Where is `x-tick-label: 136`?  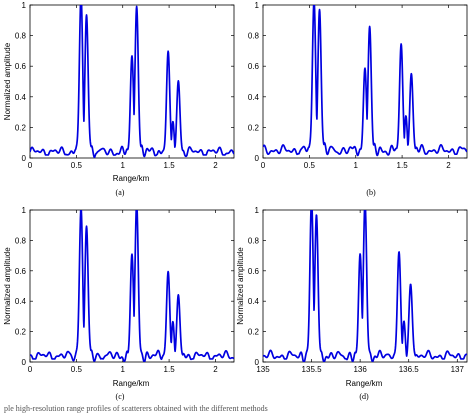 x-tick-label: 136 is located at coordinates (360, 369).